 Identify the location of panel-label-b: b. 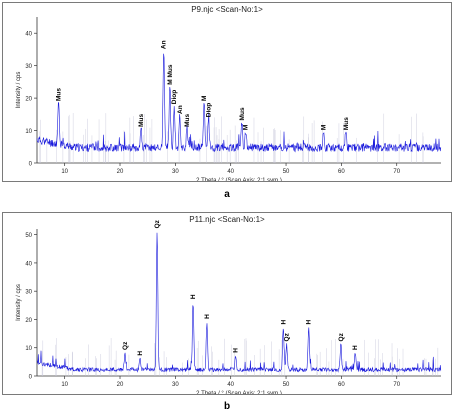
(227, 406).